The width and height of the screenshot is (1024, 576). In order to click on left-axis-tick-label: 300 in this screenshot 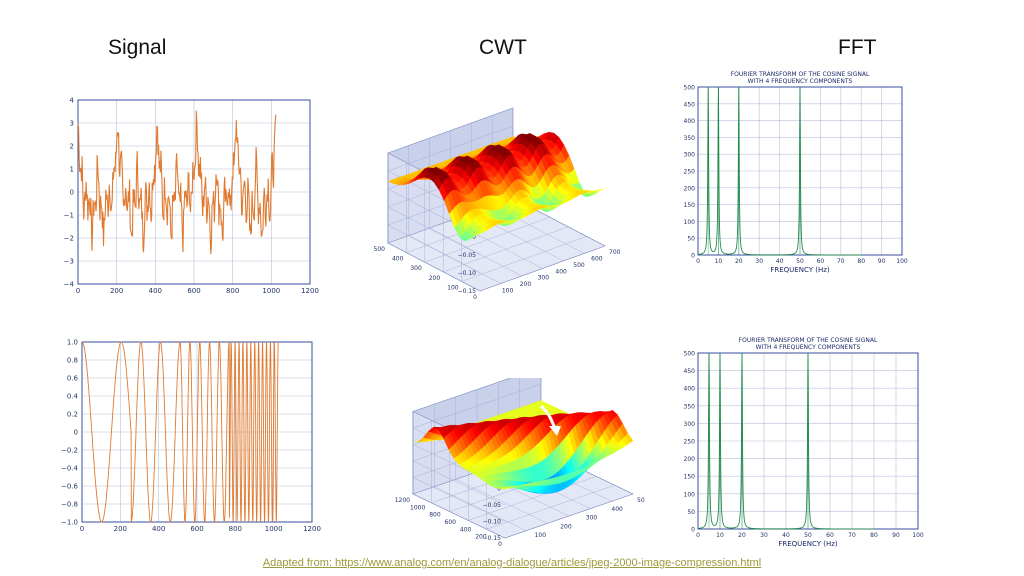, I will do `click(416, 268)`.